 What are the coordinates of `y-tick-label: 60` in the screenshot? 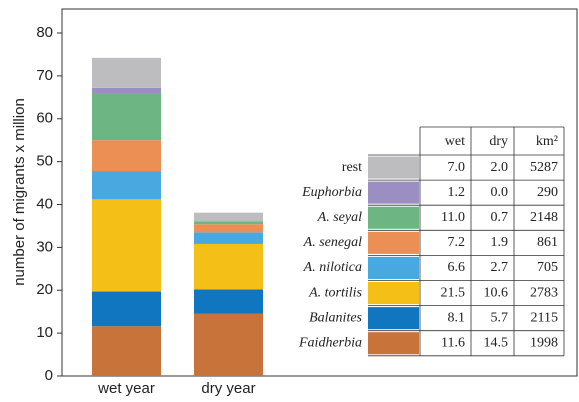 It's located at (44, 118).